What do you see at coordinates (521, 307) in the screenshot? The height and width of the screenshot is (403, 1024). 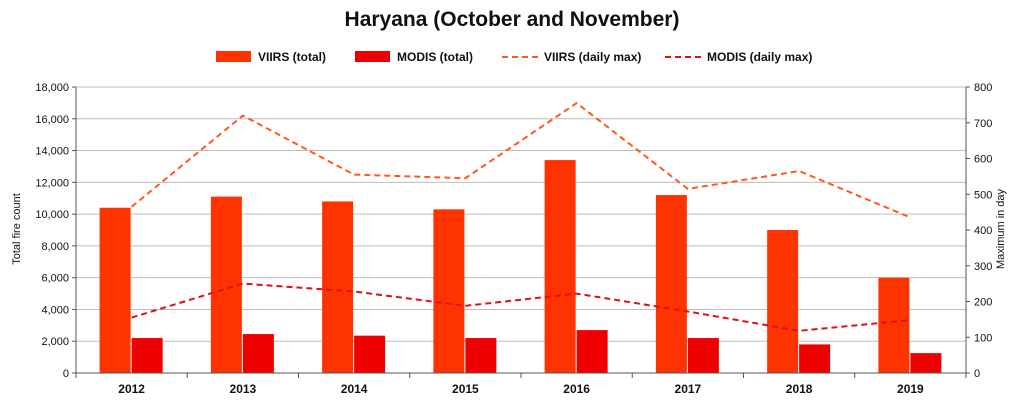 I see `line-modis-daily-max` at bounding box center [521, 307].